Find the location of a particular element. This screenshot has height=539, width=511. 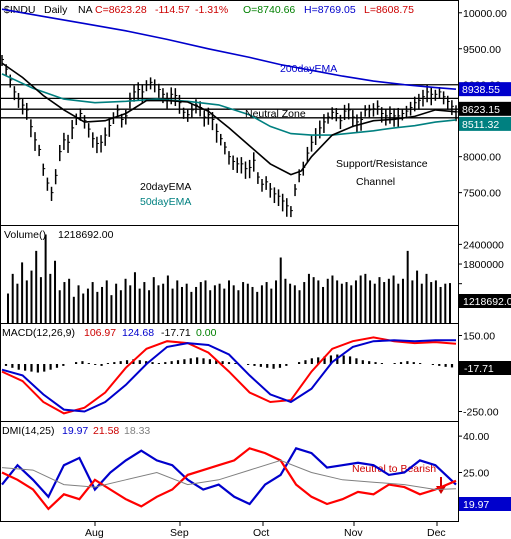

dmi-plus-value: 19.97 is located at coordinates (75, 431).